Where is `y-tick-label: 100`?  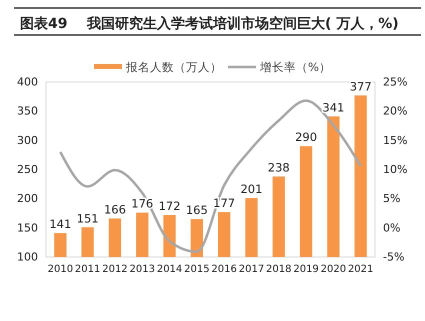 y-tick-label: 100 is located at coordinates (27, 257).